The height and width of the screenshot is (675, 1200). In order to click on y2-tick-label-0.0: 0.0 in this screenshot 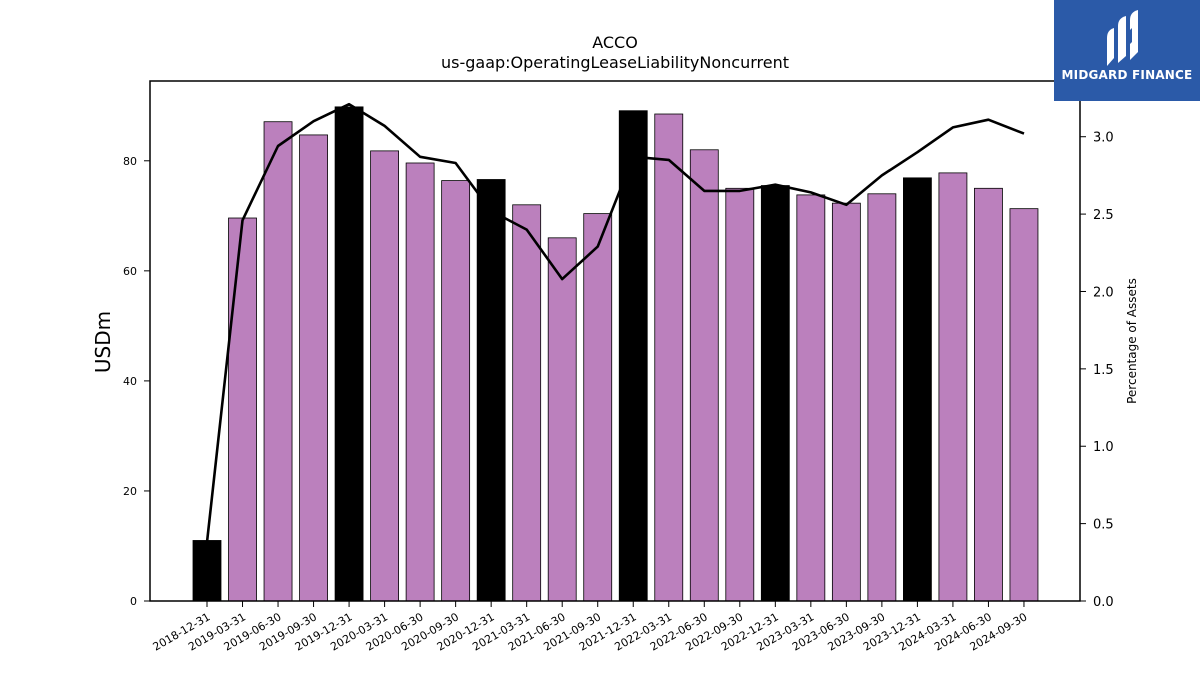, I will do `click(1103, 602)`.